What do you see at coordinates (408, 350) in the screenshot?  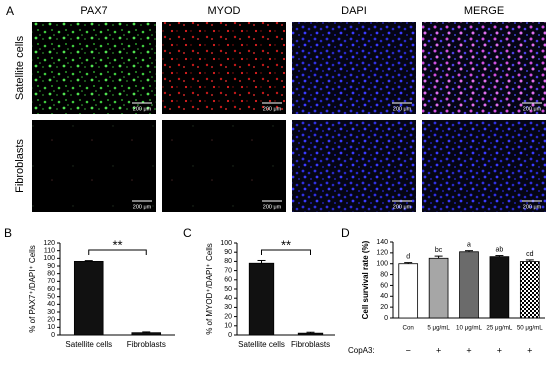 I see `row-value: −` at bounding box center [408, 350].